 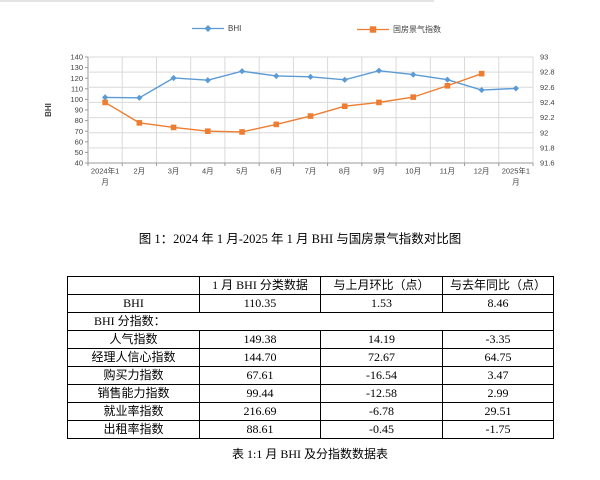 I want to click on table-cell: 1.53, so click(x=381, y=303).